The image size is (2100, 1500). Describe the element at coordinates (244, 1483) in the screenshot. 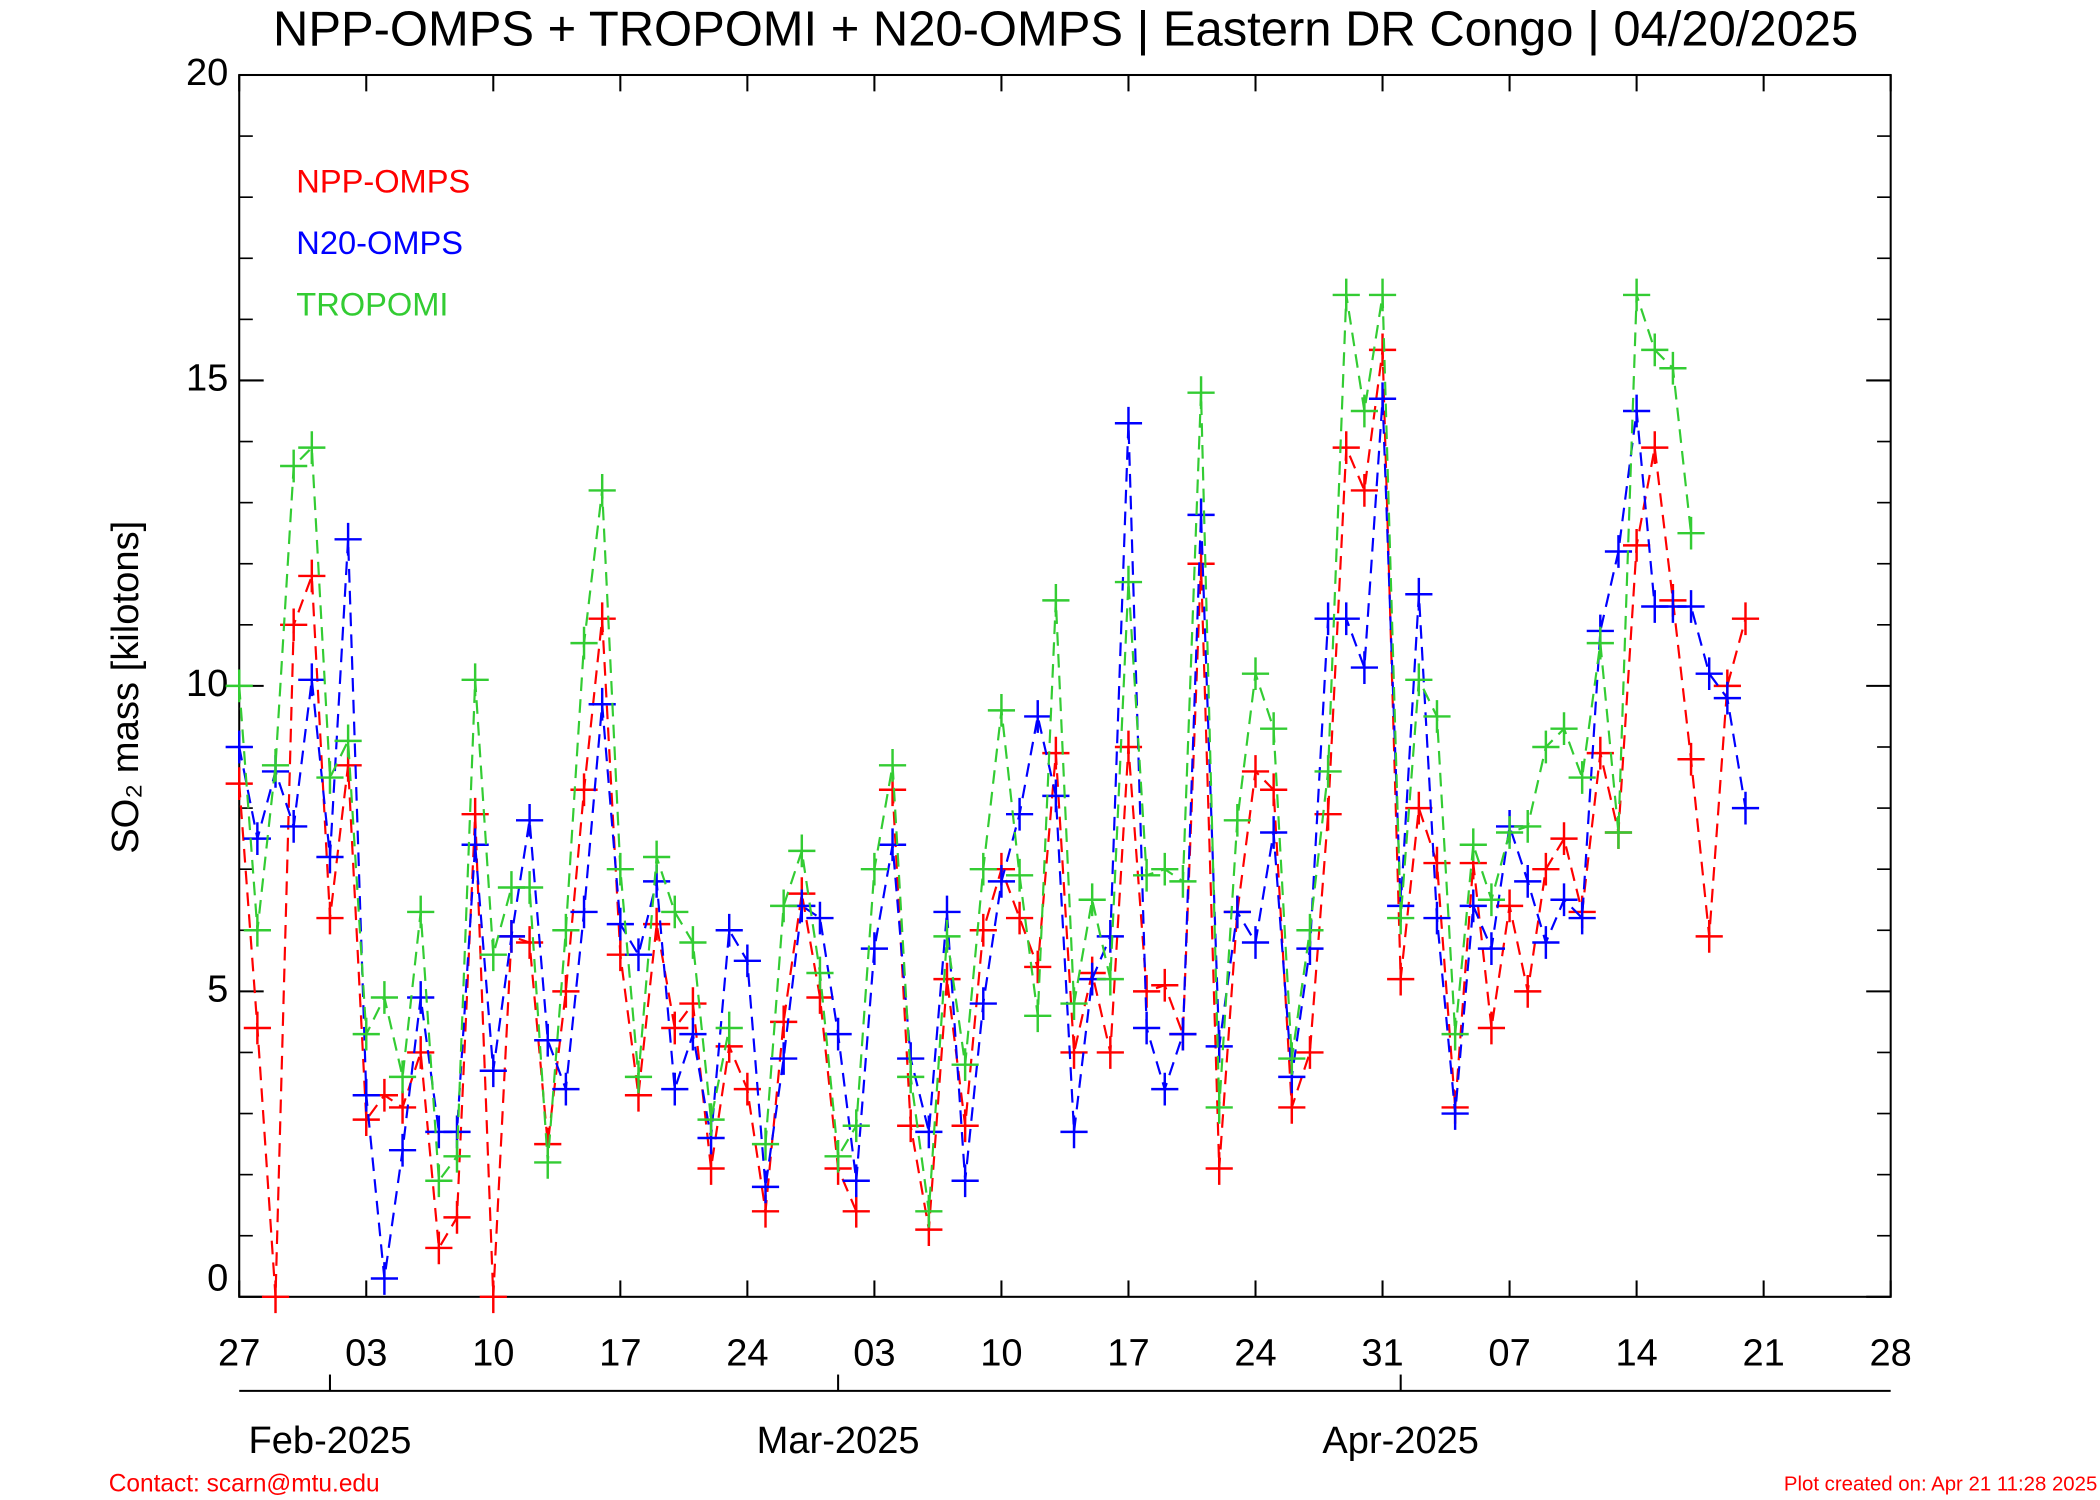

I see `contact-note: Contact: scarn@mtu.edu` at that location.